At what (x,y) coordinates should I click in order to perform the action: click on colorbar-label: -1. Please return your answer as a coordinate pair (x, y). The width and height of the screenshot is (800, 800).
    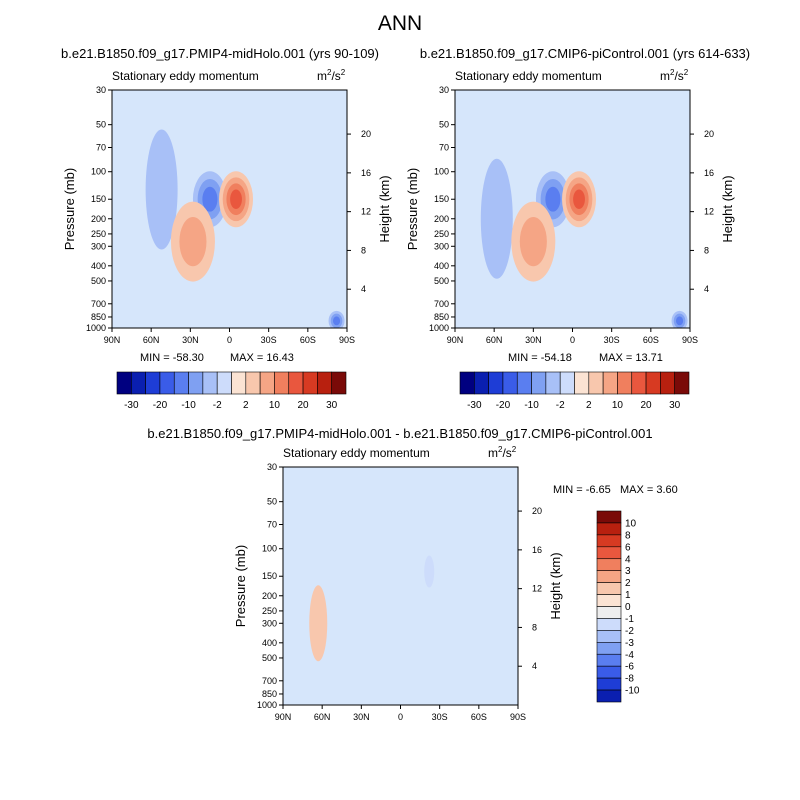
    Looking at the image, I should click on (629, 619).